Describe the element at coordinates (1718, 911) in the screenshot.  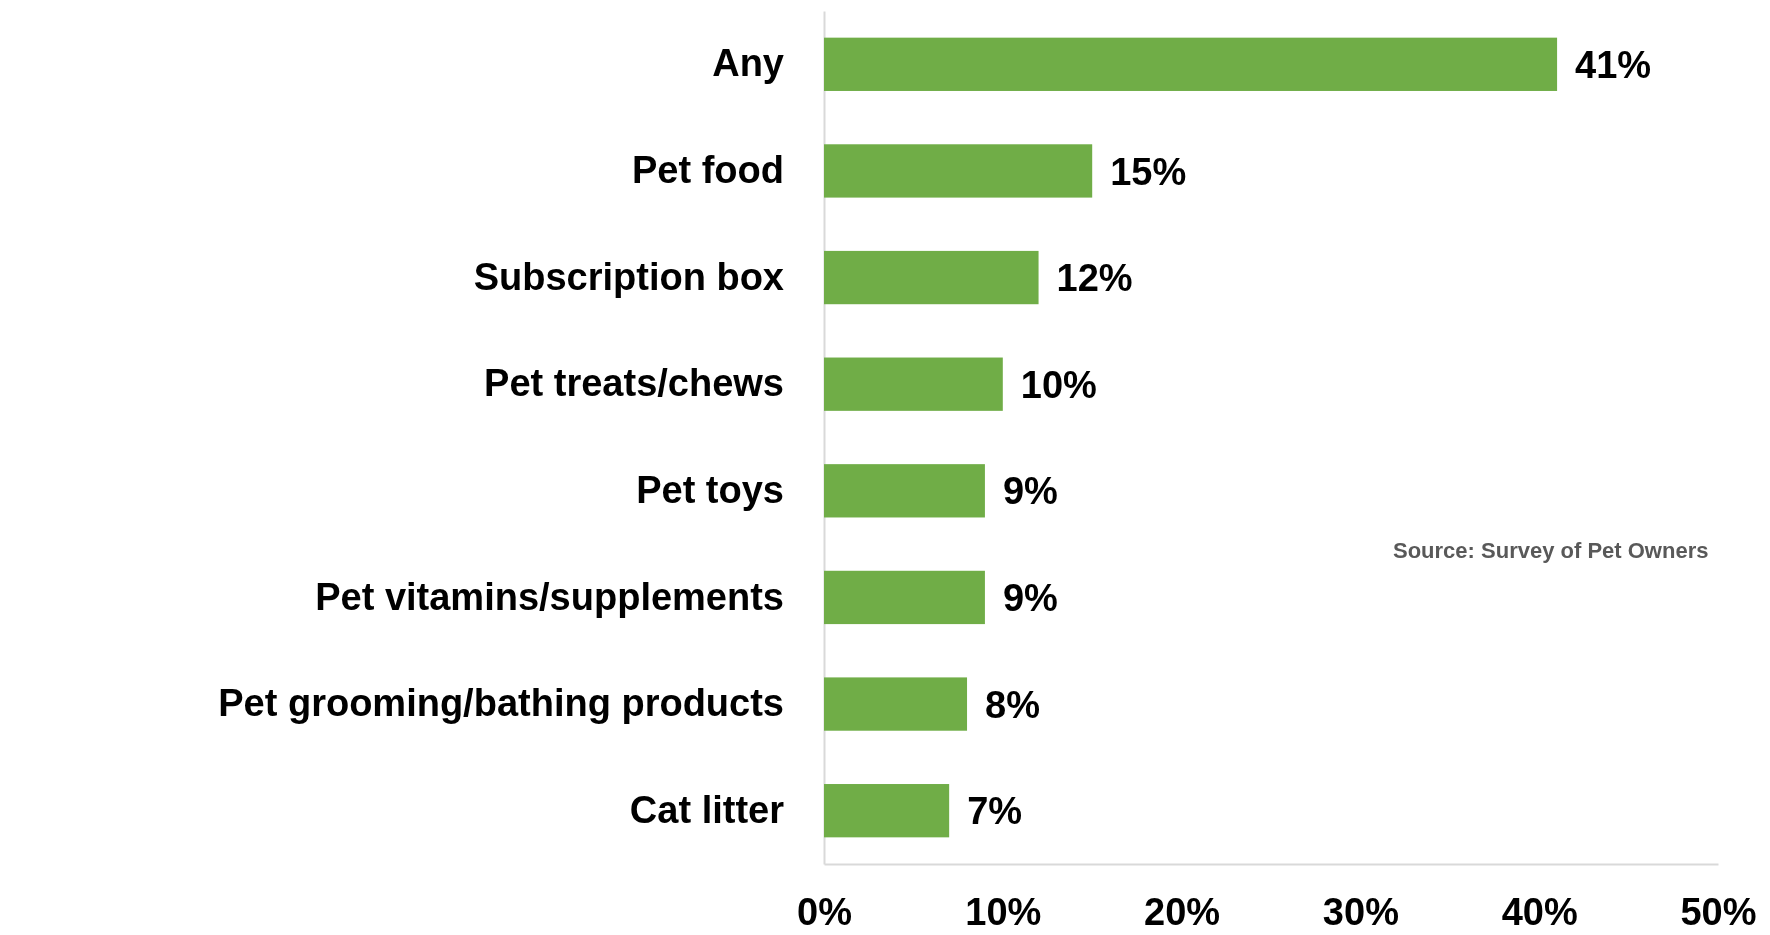
I see `x-tick-label: 50%` at that location.